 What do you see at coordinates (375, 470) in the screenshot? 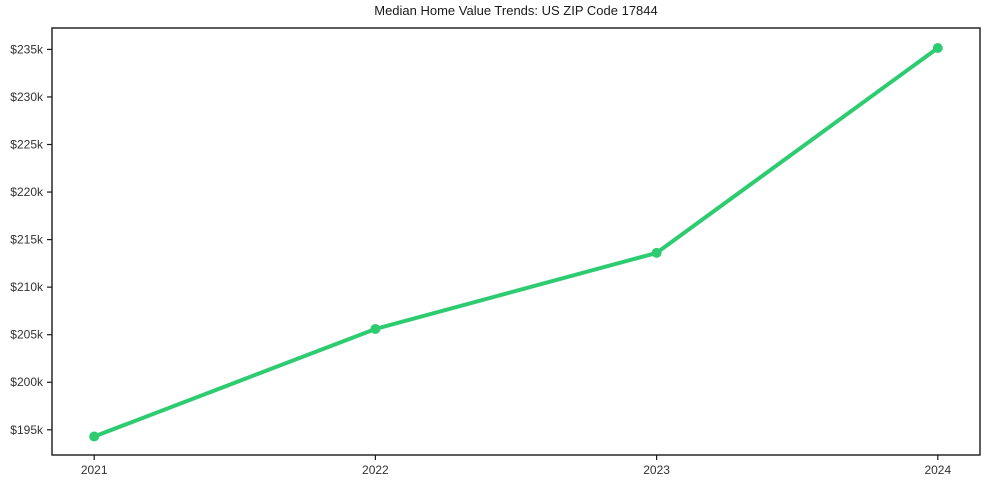
I see `x-tick-label: 2022` at bounding box center [375, 470].